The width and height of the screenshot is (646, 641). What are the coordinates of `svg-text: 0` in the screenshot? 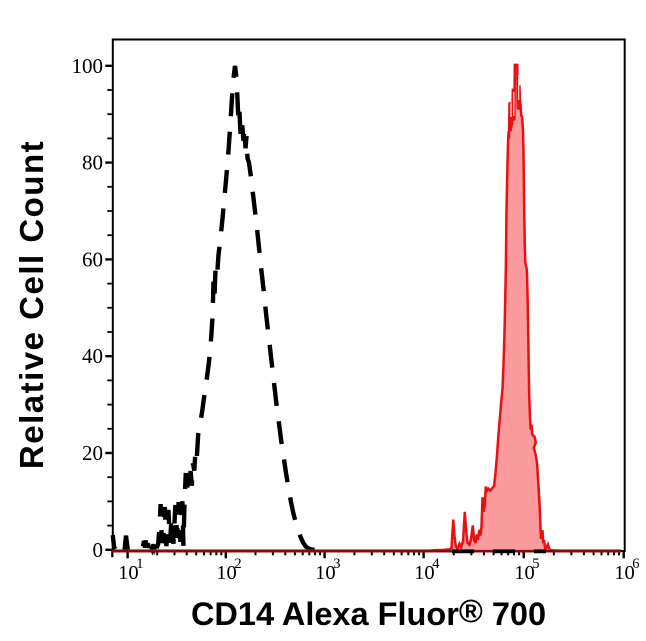 It's located at (98, 550).